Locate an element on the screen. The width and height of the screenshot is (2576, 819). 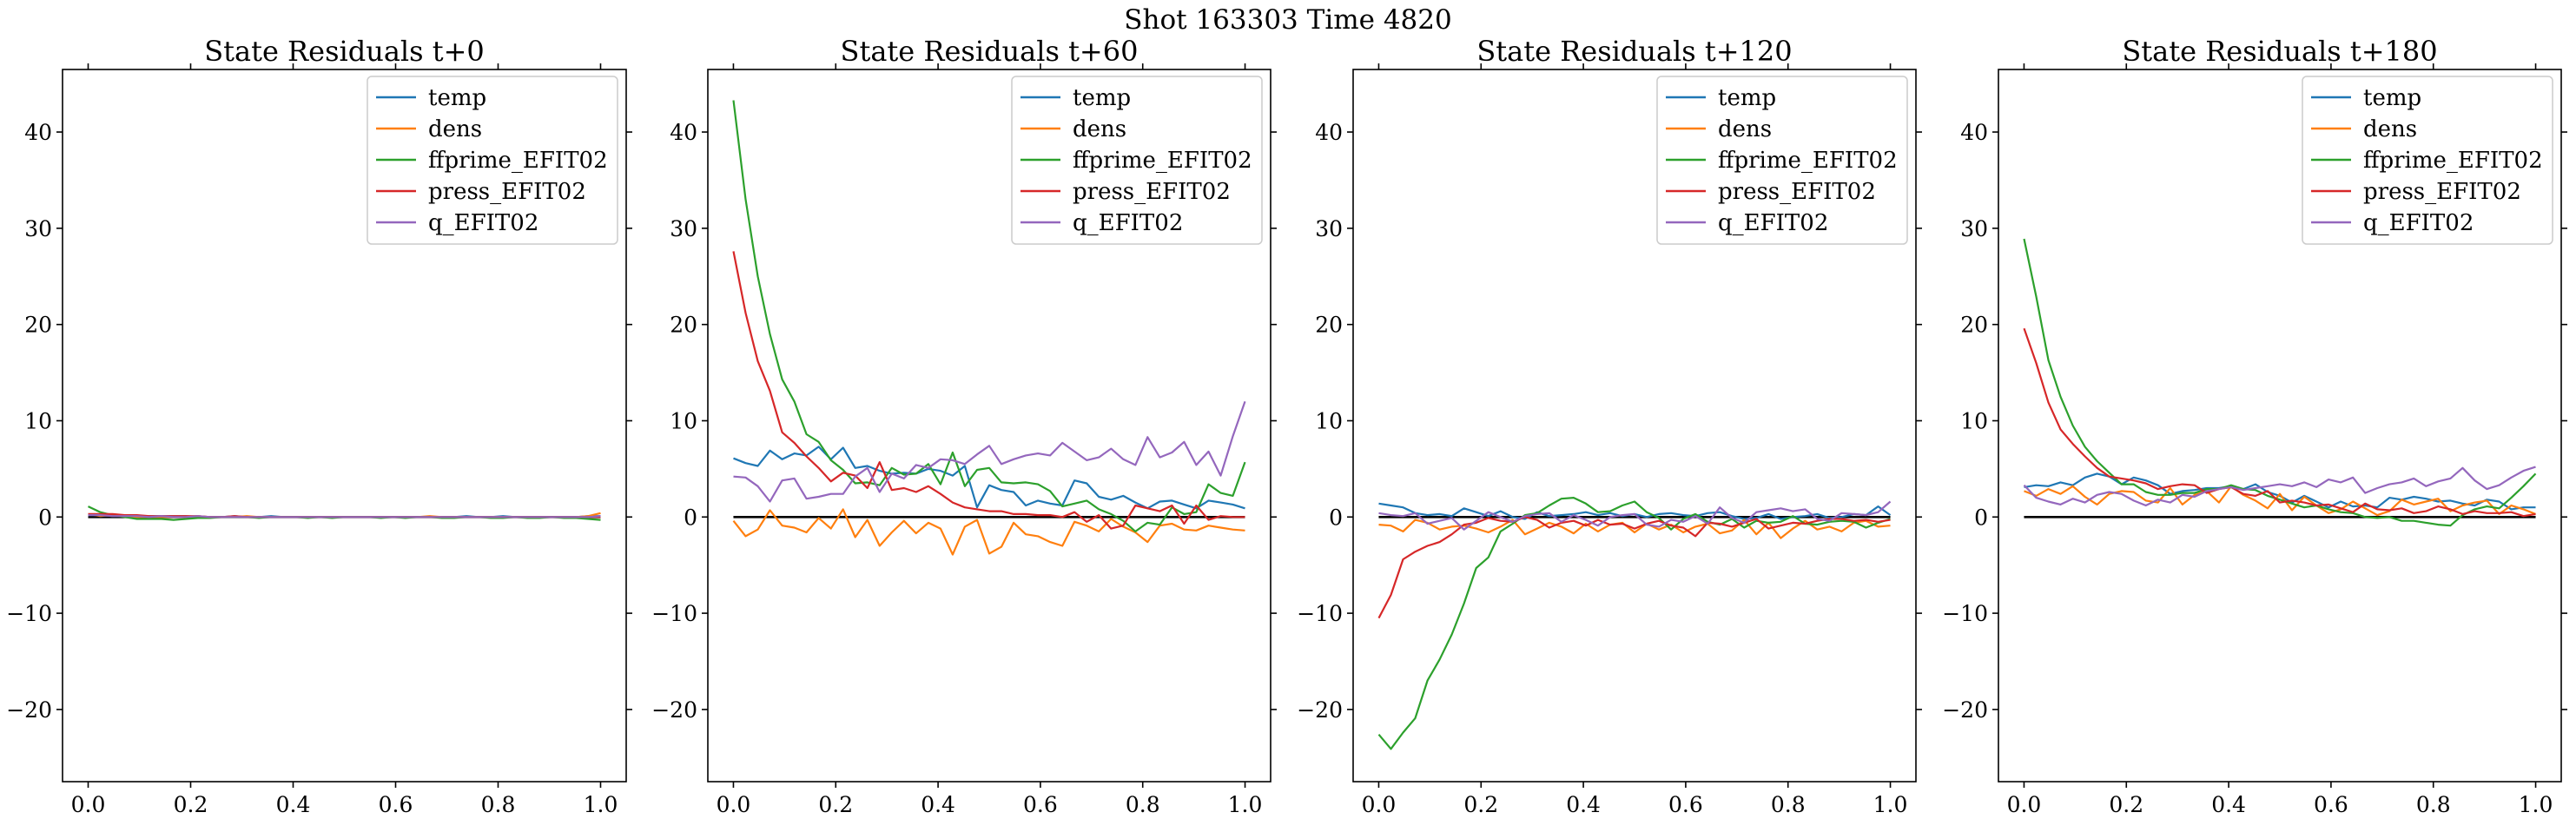
panel-title: State Residuals t+120 is located at coordinates (1634, 51).